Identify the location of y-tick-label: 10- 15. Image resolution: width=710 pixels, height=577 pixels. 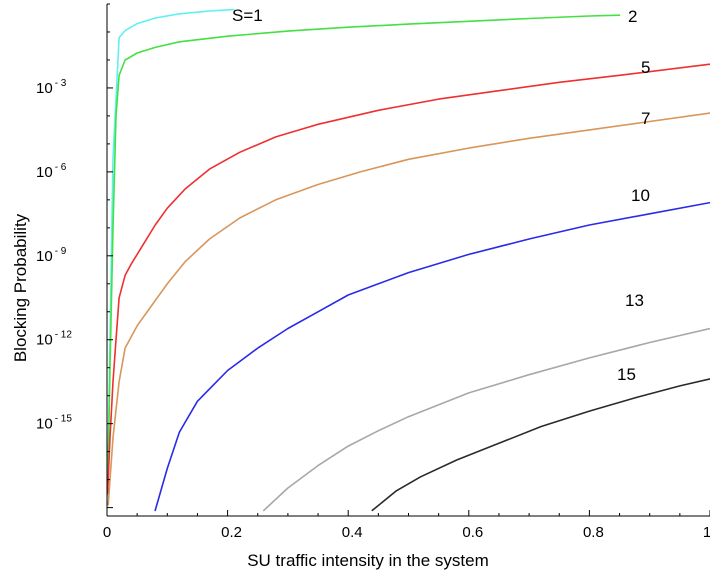
(54, 423).